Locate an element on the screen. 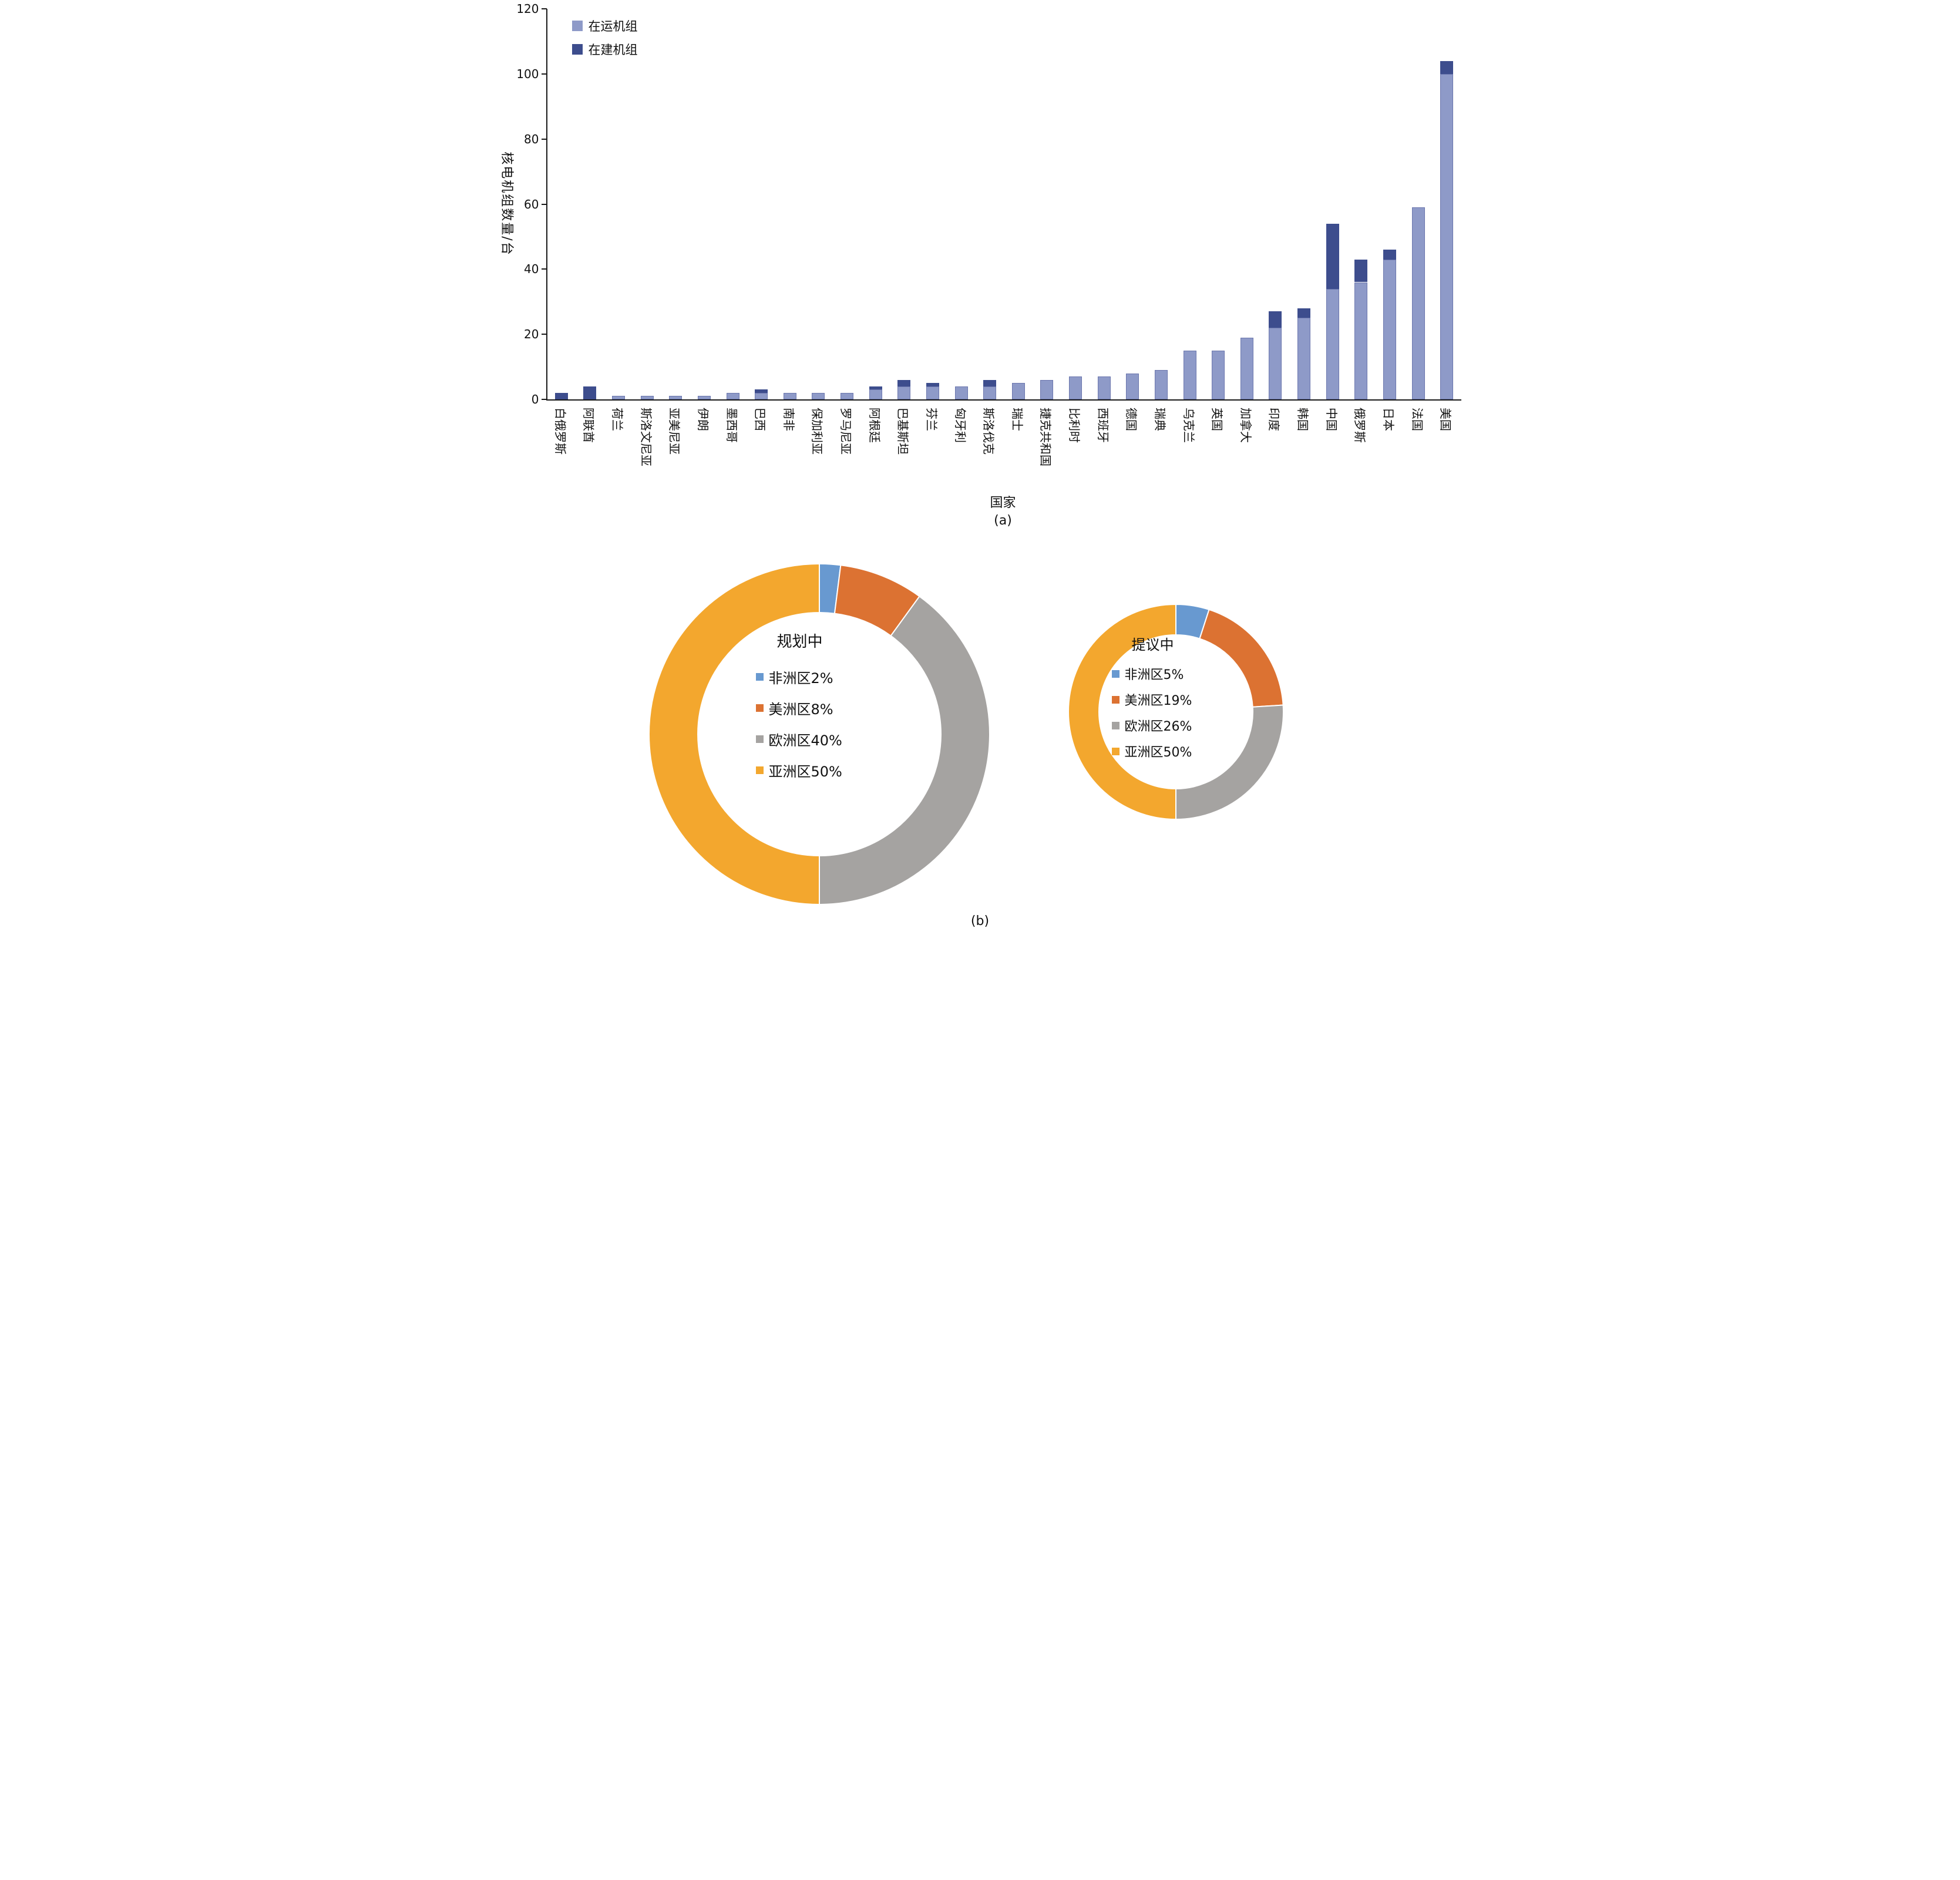 Image resolution: width=1960 pixels, height=1880 pixels. x-axis-title: 国家 is located at coordinates (1003, 503).